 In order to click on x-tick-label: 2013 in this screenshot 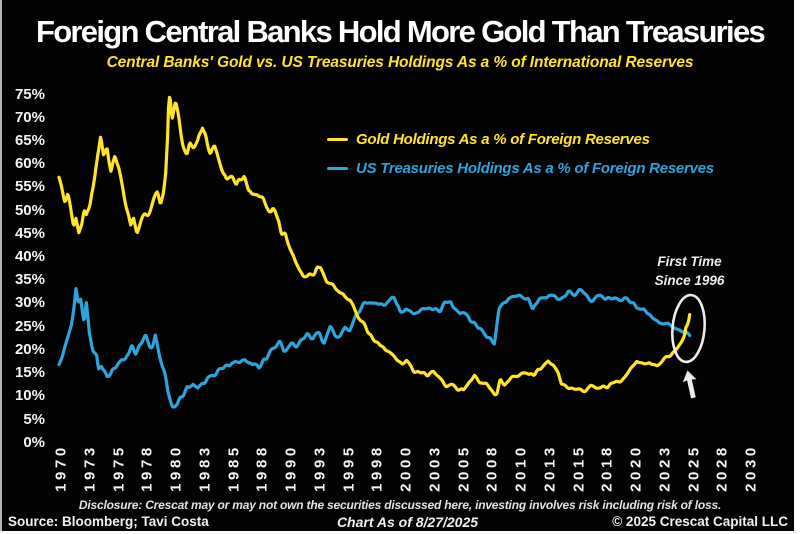, I will do `click(550, 468)`.